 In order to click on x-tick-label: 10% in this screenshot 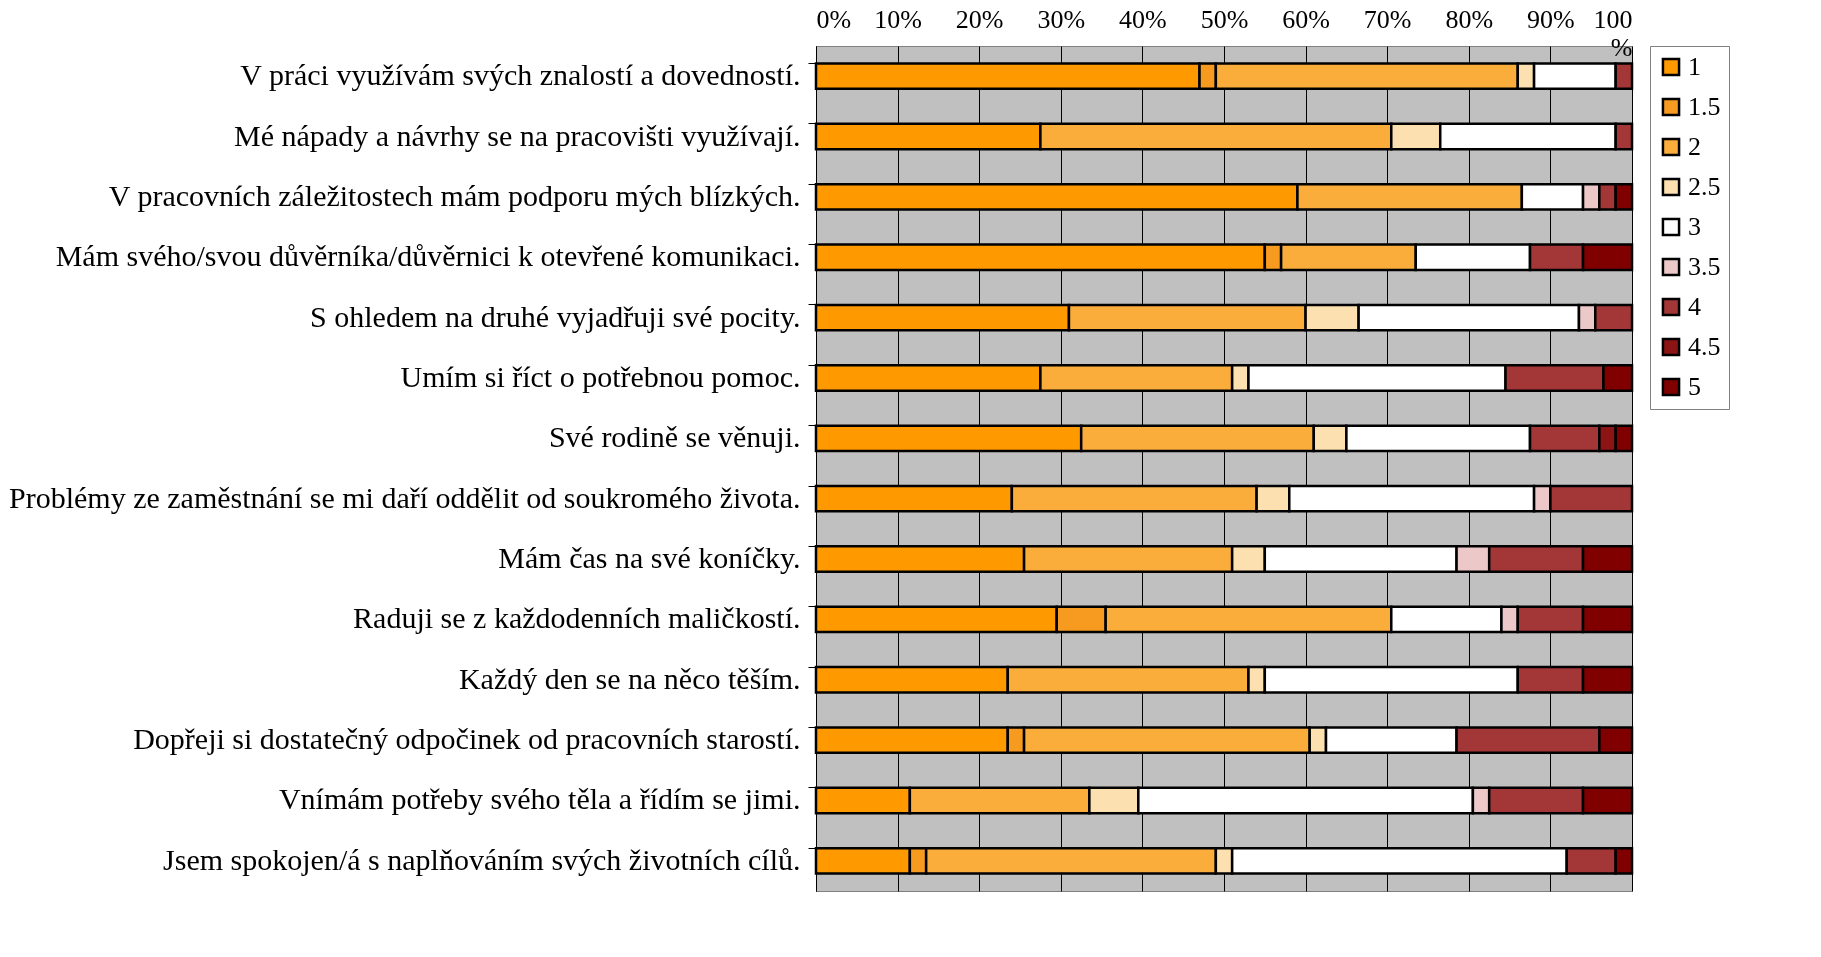, I will do `click(898, 19)`.